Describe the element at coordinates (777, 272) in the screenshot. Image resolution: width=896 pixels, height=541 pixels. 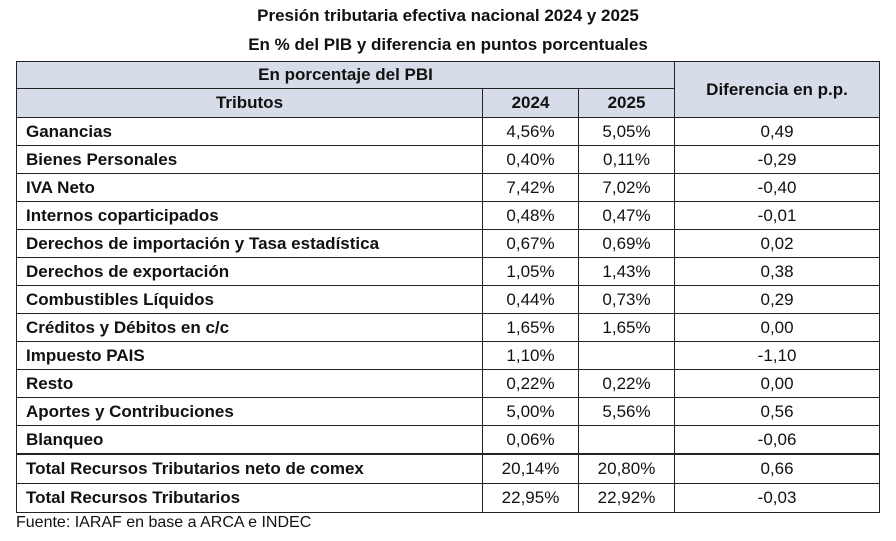
I see `value-difference: 0,38` at that location.